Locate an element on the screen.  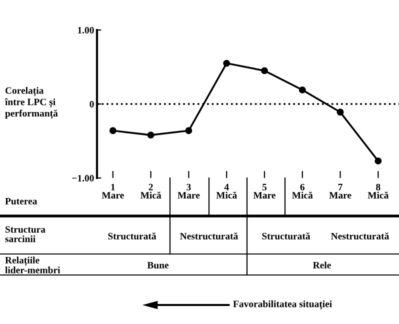
y-axis-title: Corelația între LPC și performanță is located at coordinates (31, 103).